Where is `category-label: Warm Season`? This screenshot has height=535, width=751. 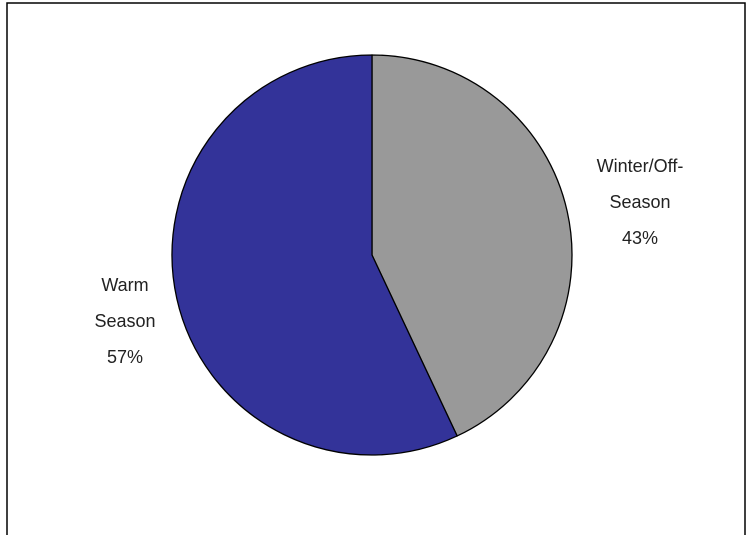
category-label: Warm Season is located at coordinates (125, 303).